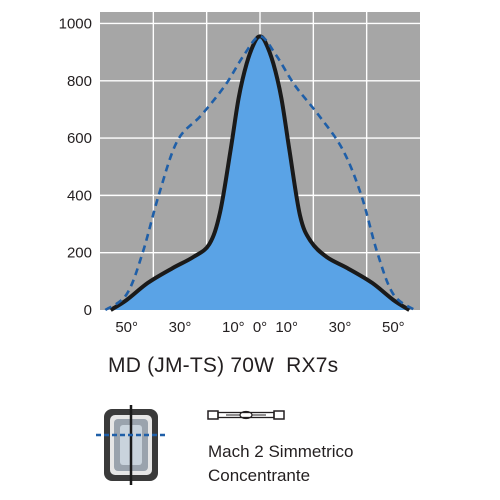 Image resolution: width=500 pixels, height=500 pixels. I want to click on y-tick-label: 200, so click(79, 253).